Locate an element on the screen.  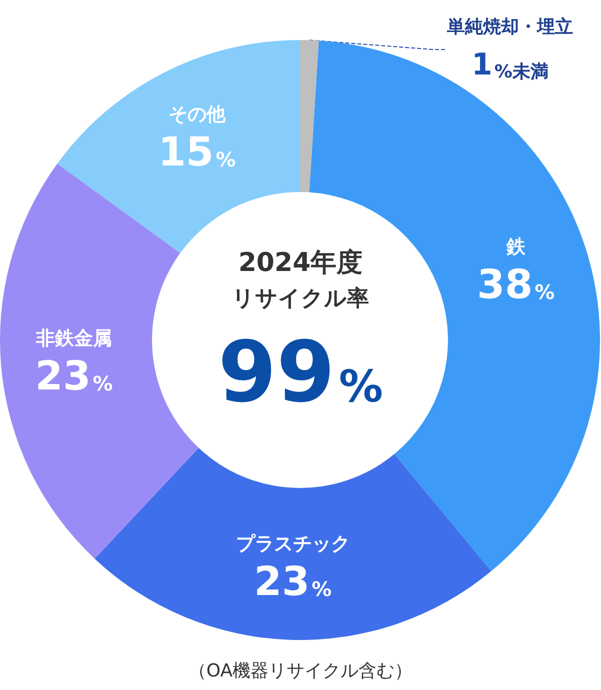
data-label: 38% is located at coordinates (516, 285).